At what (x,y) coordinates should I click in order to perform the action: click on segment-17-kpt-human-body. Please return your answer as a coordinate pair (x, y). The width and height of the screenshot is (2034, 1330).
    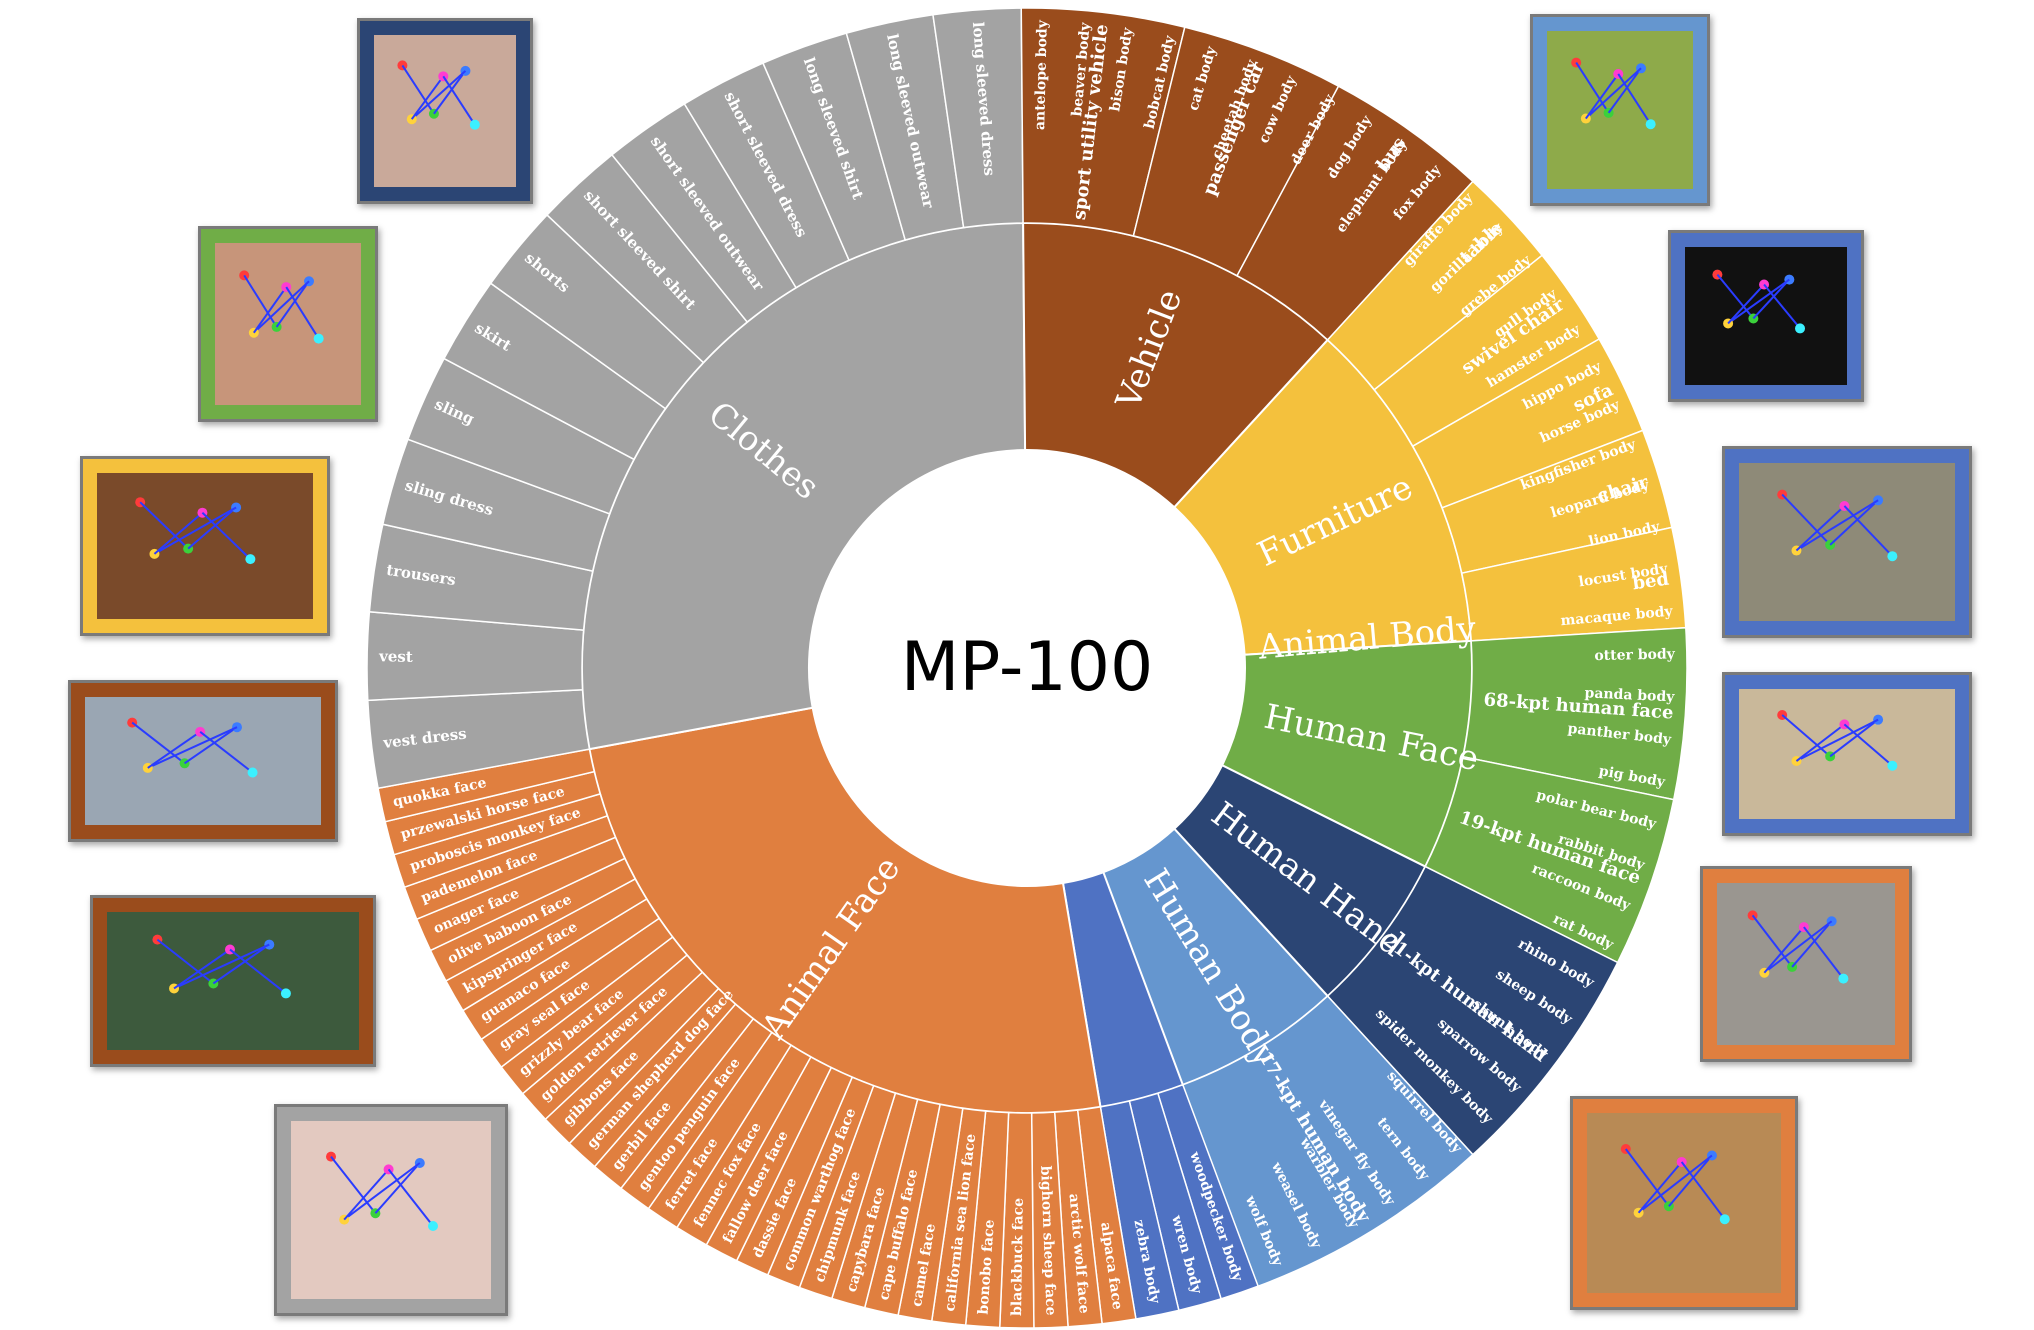
    Looking at the image, I should click on (1327, 1141).